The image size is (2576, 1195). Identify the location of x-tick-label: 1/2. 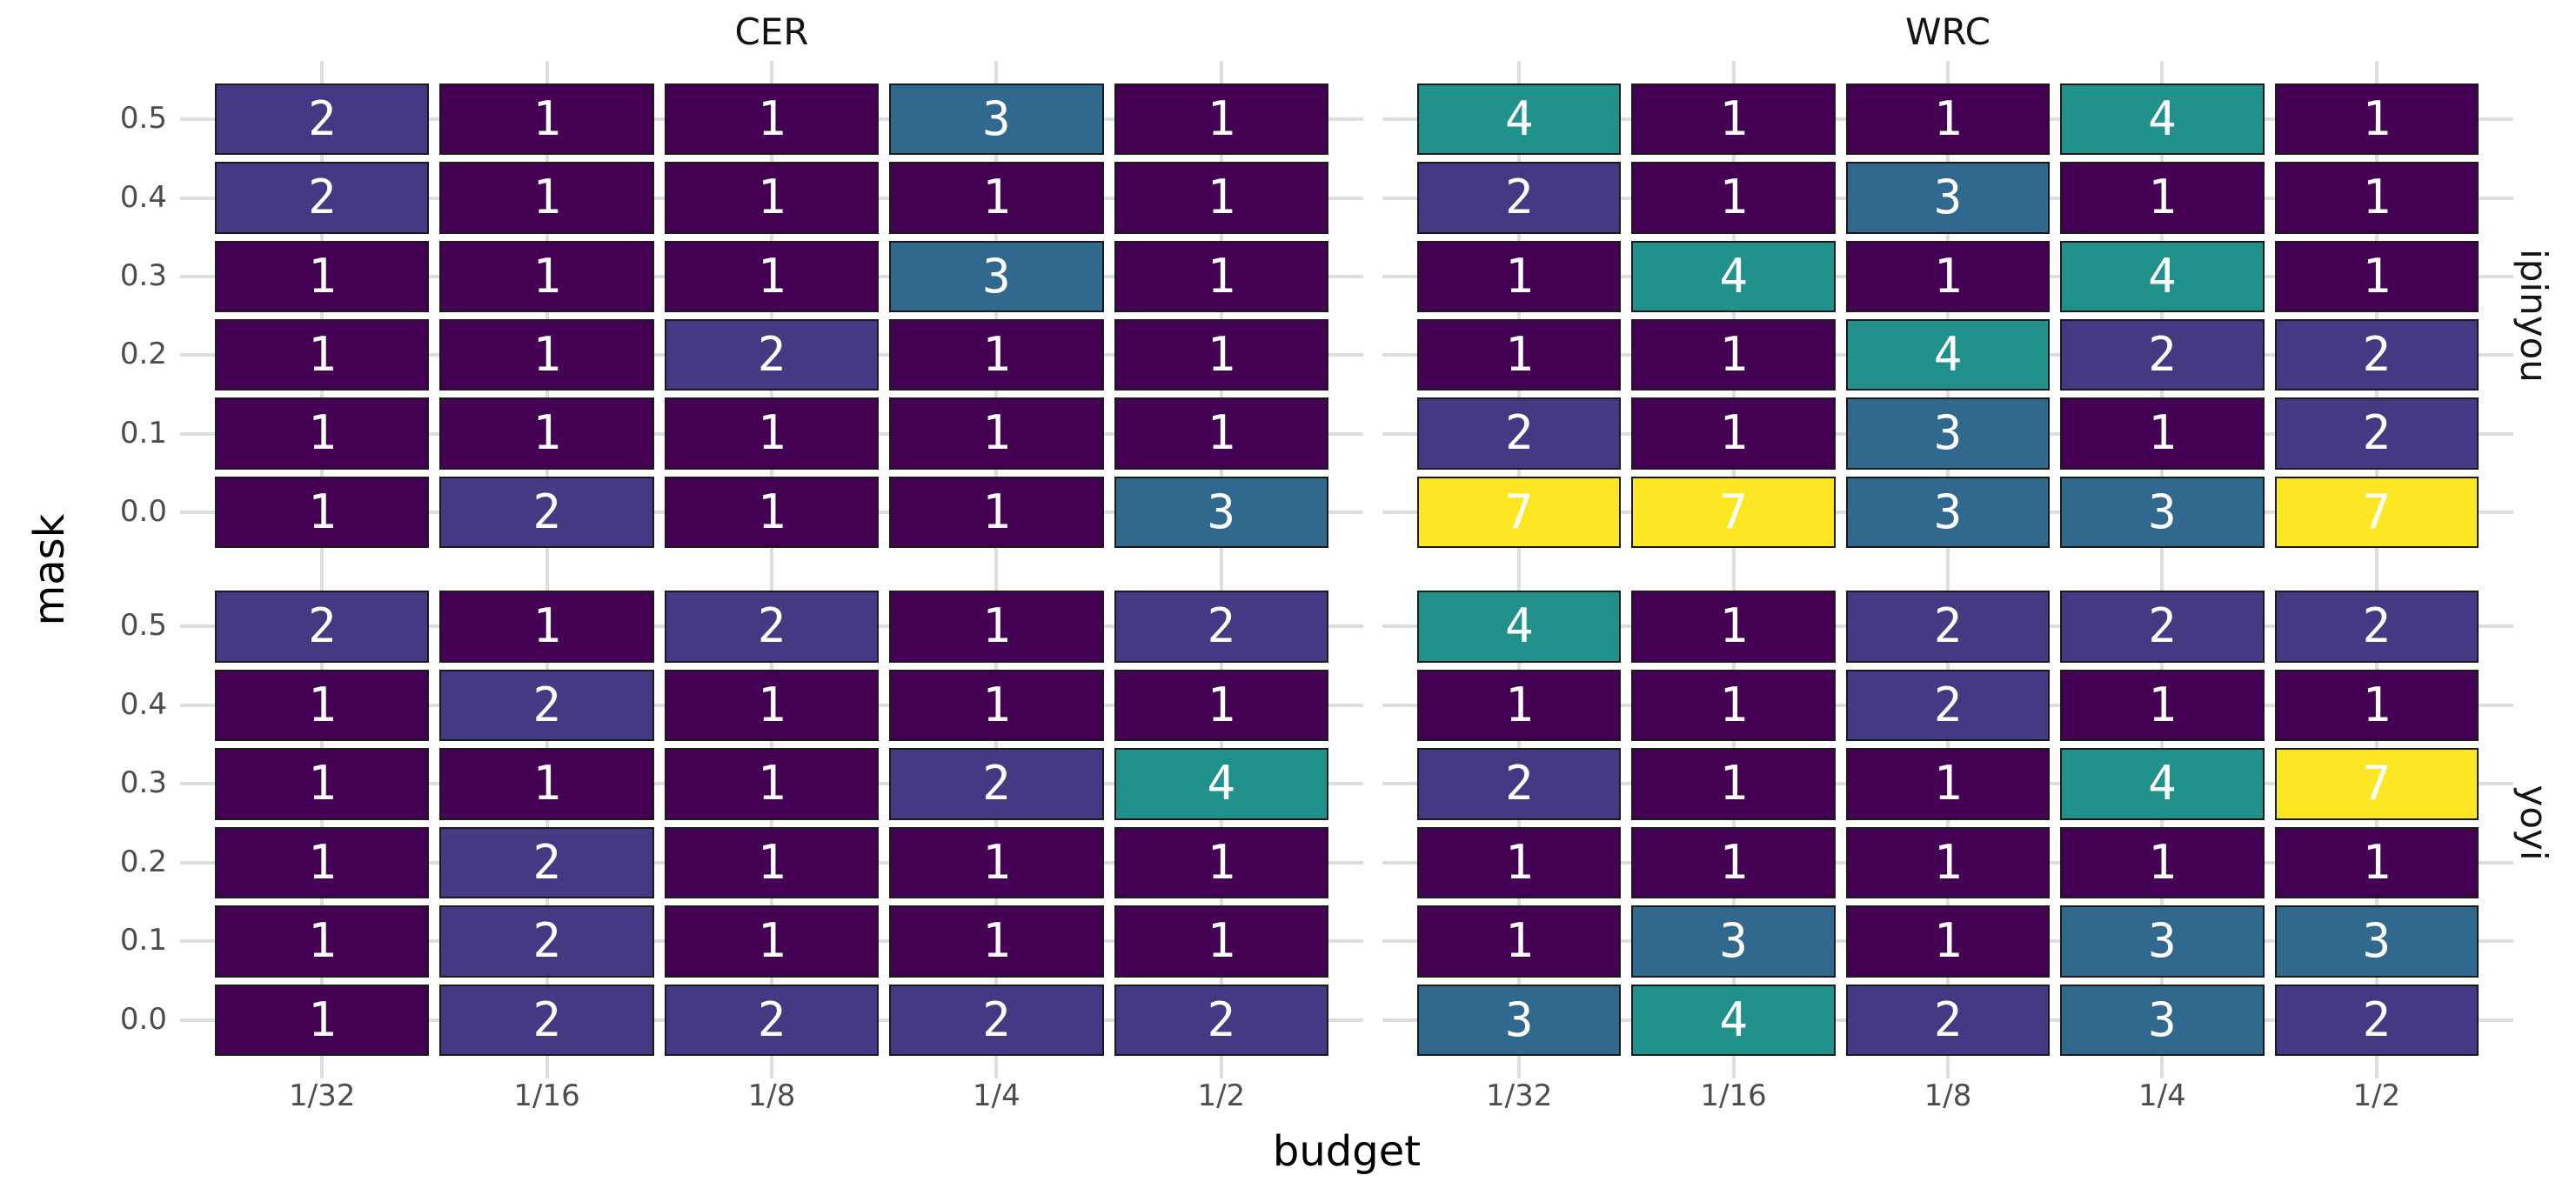
(2376, 1095).